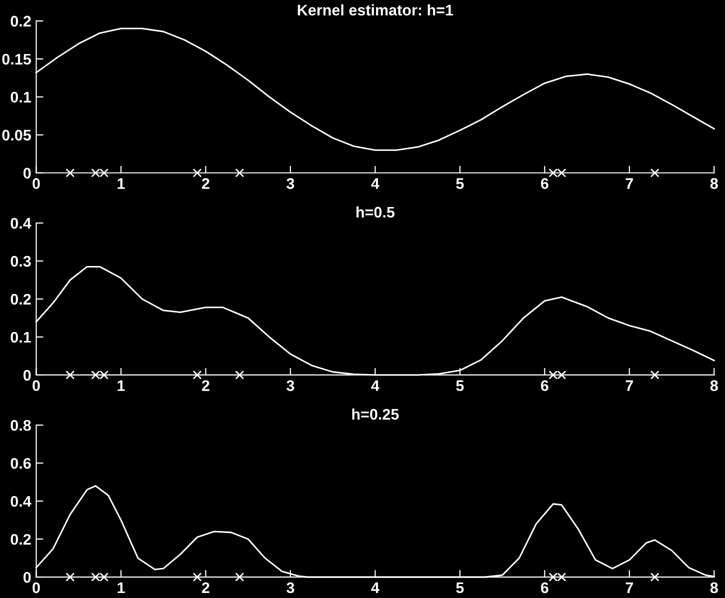  What do you see at coordinates (16, 59) in the screenshot?
I see `y-tick-label: 0.15` at bounding box center [16, 59].